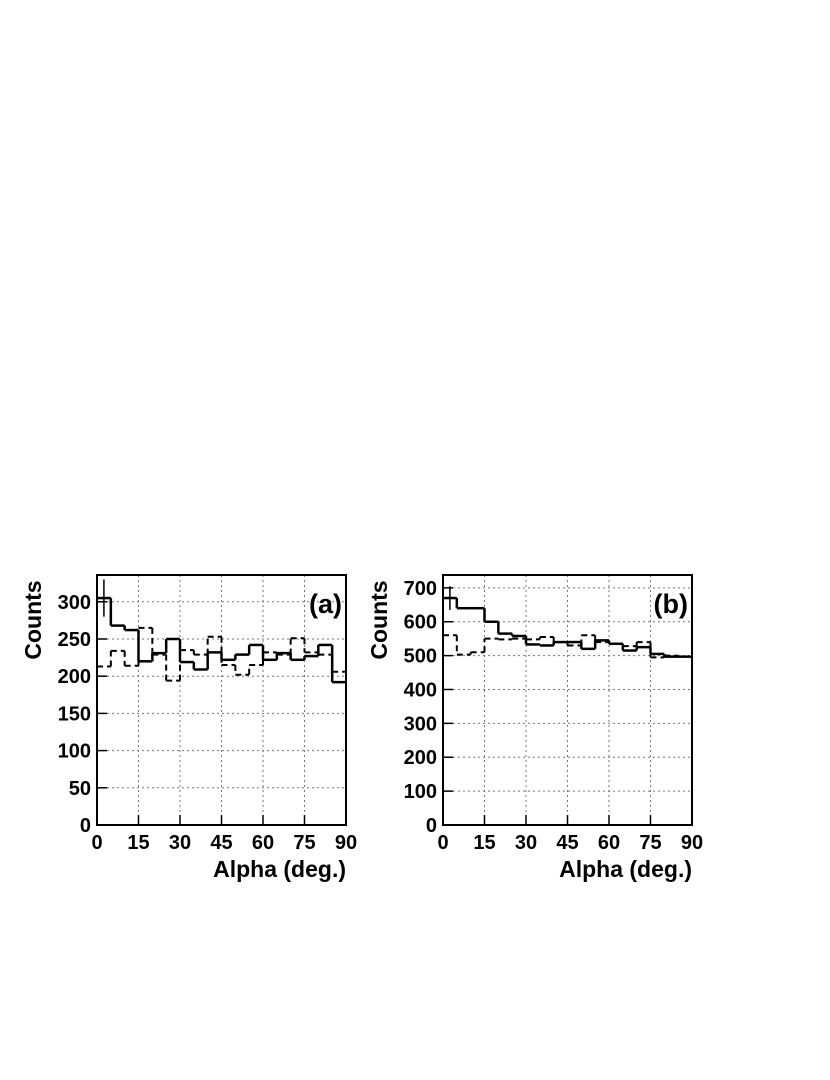 The width and height of the screenshot is (830, 1080). Describe the element at coordinates (420, 623) in the screenshot. I see `y-tick-label: 600` at that location.